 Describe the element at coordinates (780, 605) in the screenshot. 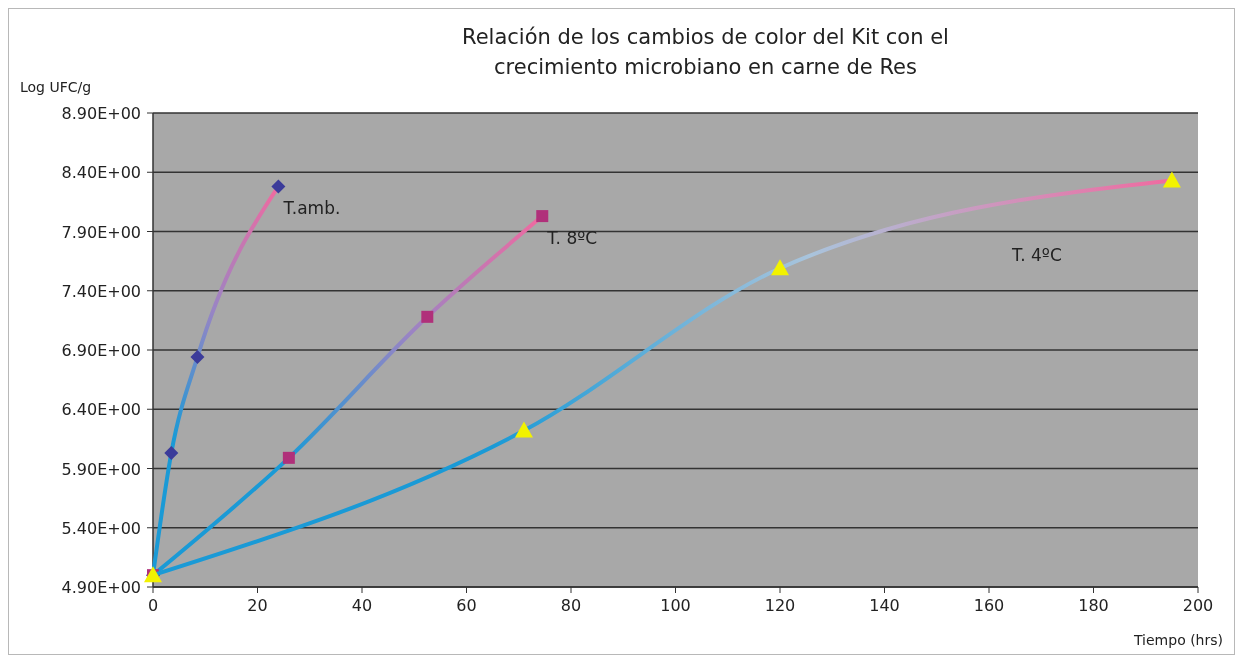

I see `x-tick-label: 120` at that location.